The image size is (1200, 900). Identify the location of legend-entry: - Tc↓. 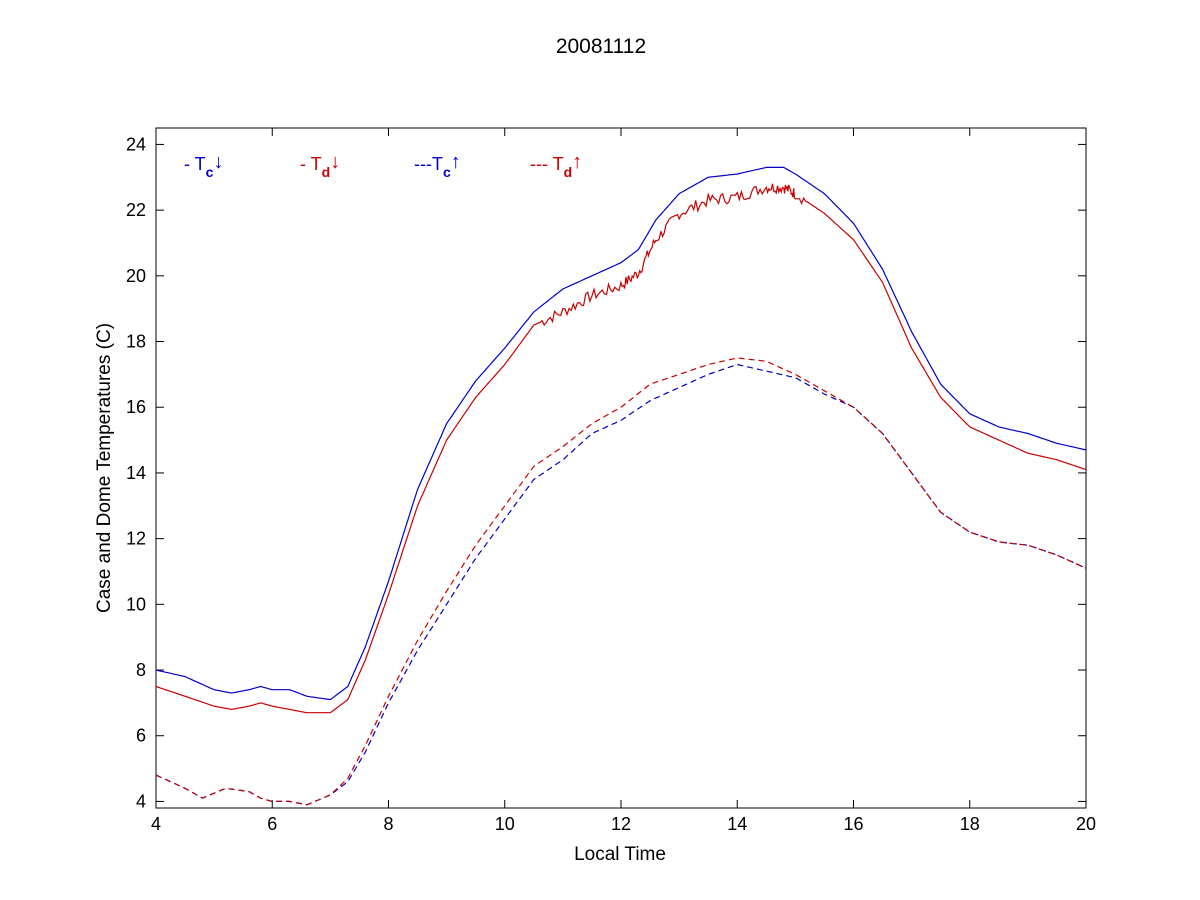
(203, 165).